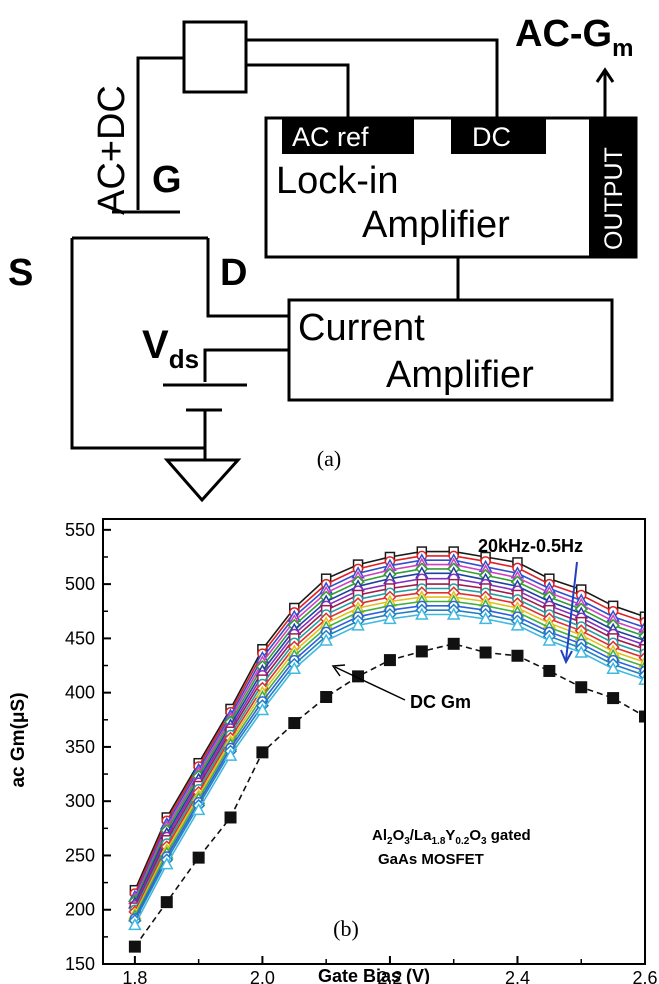 This screenshot has width=659, height=984. I want to click on vds-wire, so click(246, 365).